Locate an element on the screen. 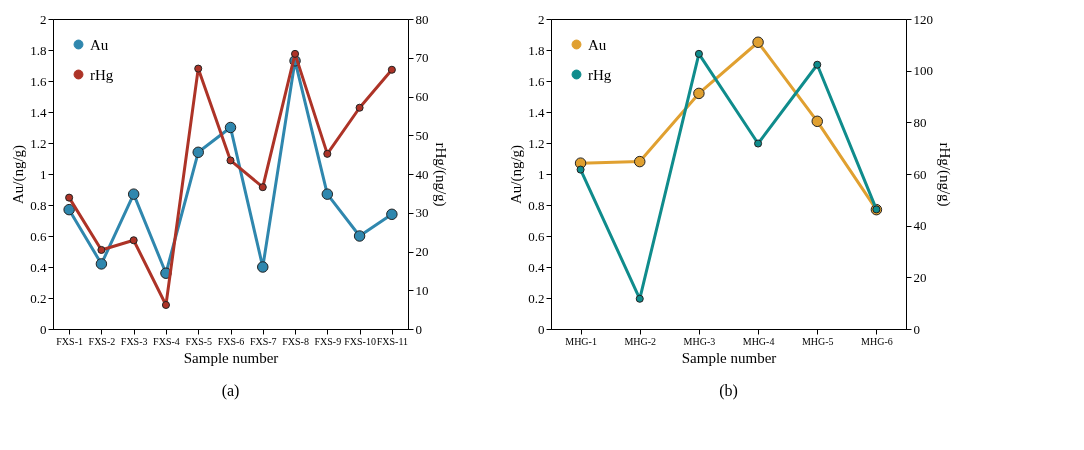 The width and height of the screenshot is (1084, 450). text: (b) is located at coordinates (728, 391).